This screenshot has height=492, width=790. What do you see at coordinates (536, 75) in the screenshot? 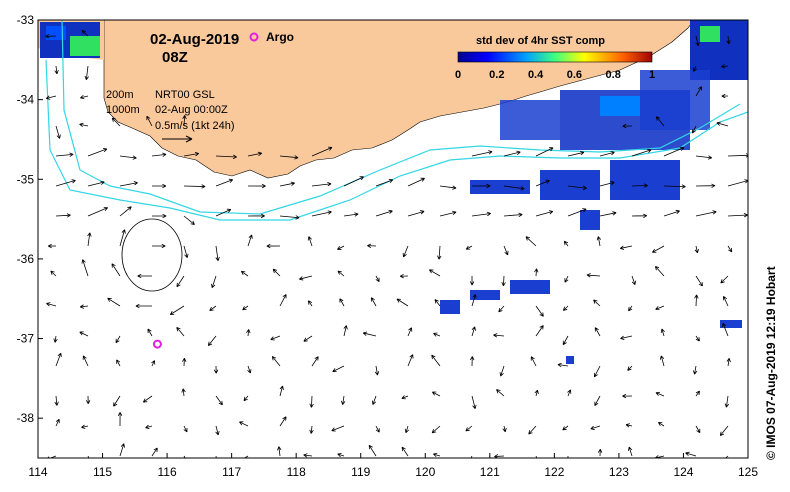
I see `colorbar-tick-label: 0.4` at bounding box center [536, 75].